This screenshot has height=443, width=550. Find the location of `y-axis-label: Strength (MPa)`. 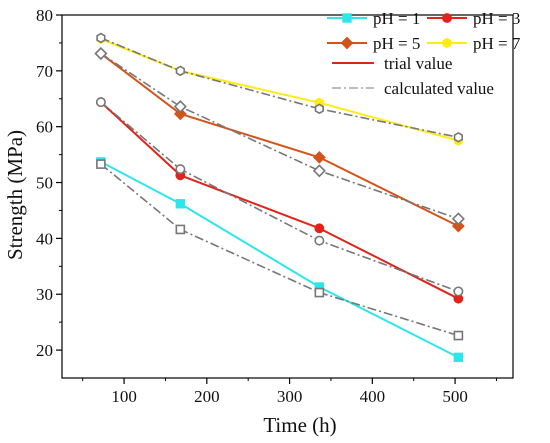

y-axis-label: Strength (MPa) is located at coordinates (15, 195).